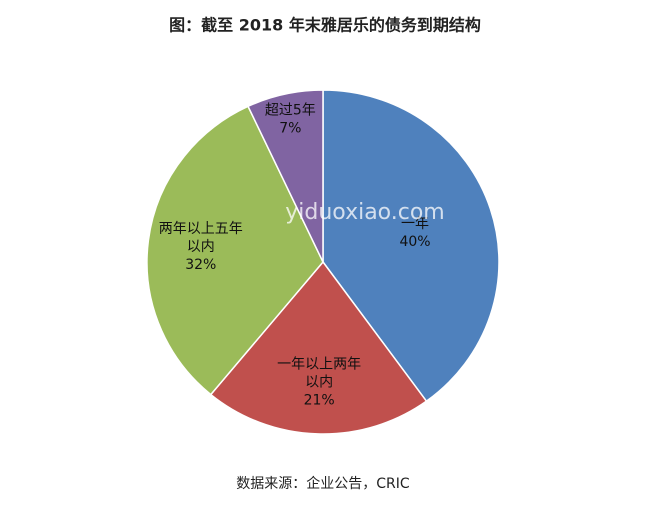  Describe the element at coordinates (200, 265) in the screenshot. I see `slice-value-label: 32%` at that location.